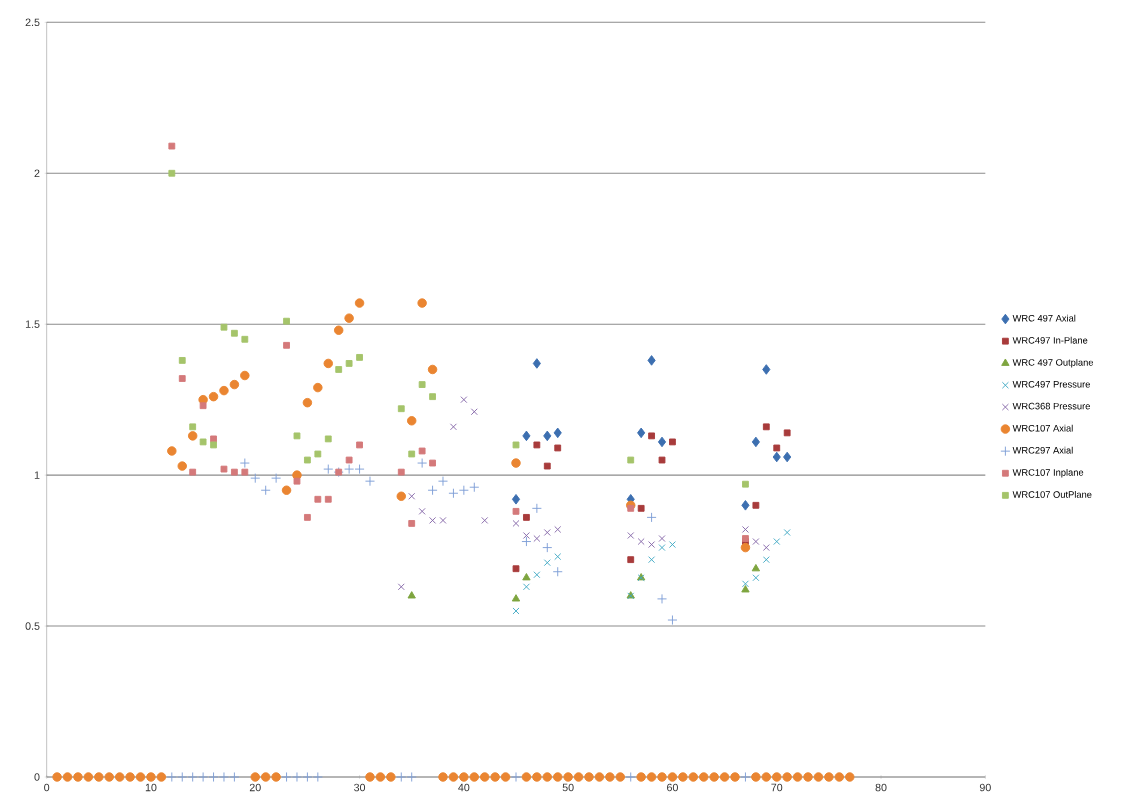 The height and width of the screenshot is (807, 1135). Describe the element at coordinates (777, 787) in the screenshot. I see `x-tick-label: 70` at that location.